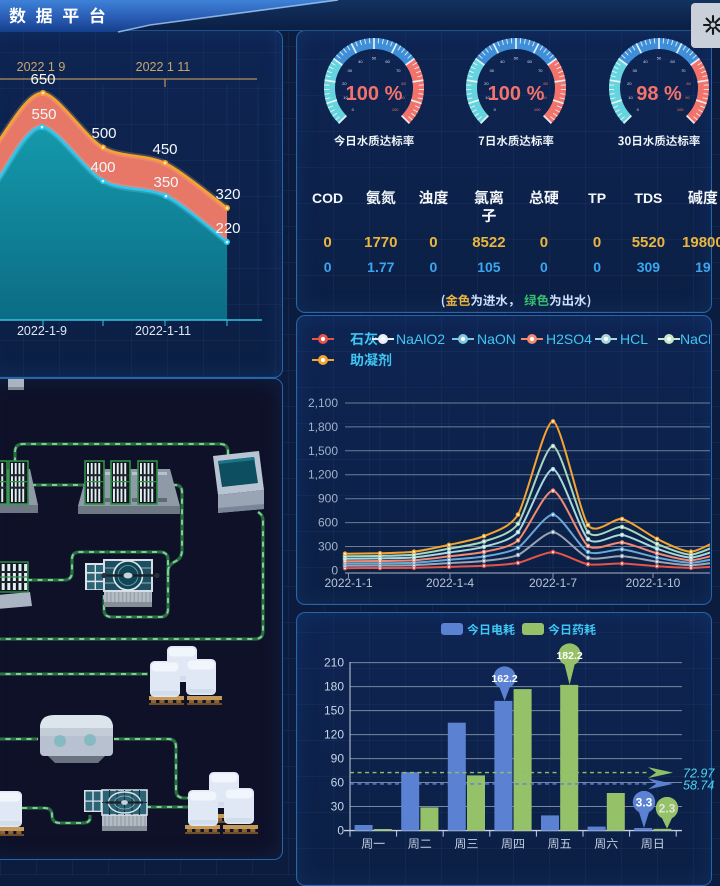 The width and height of the screenshot is (720, 886). What do you see at coordinates (328, 523) in the screenshot?
I see `svg-text: 600` at bounding box center [328, 523].